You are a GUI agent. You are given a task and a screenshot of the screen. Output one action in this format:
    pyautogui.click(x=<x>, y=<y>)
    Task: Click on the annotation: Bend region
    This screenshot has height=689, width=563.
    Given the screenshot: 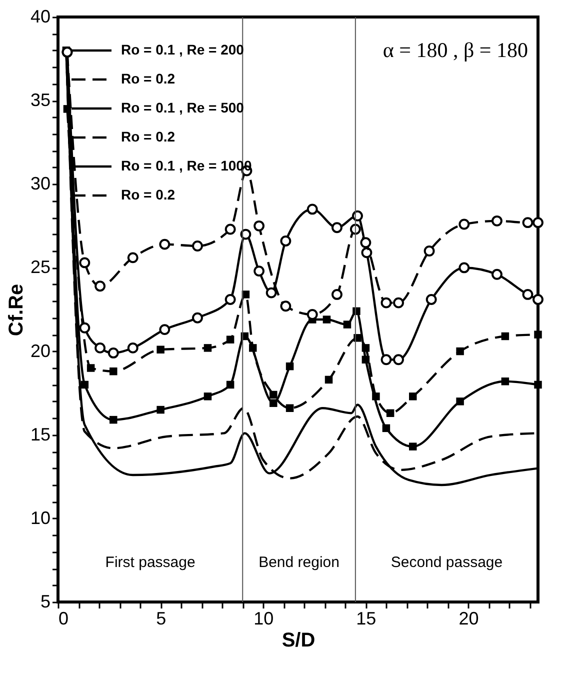 What is the action you would take?
    pyautogui.click(x=299, y=562)
    